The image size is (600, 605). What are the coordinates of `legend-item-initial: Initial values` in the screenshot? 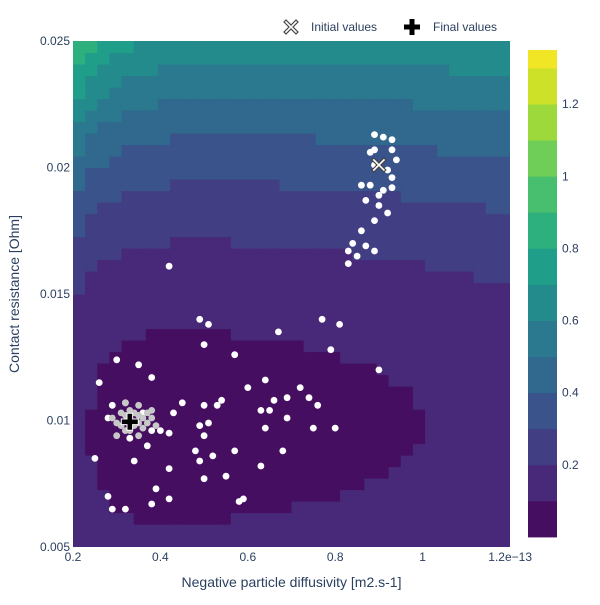 It's located at (330, 27).